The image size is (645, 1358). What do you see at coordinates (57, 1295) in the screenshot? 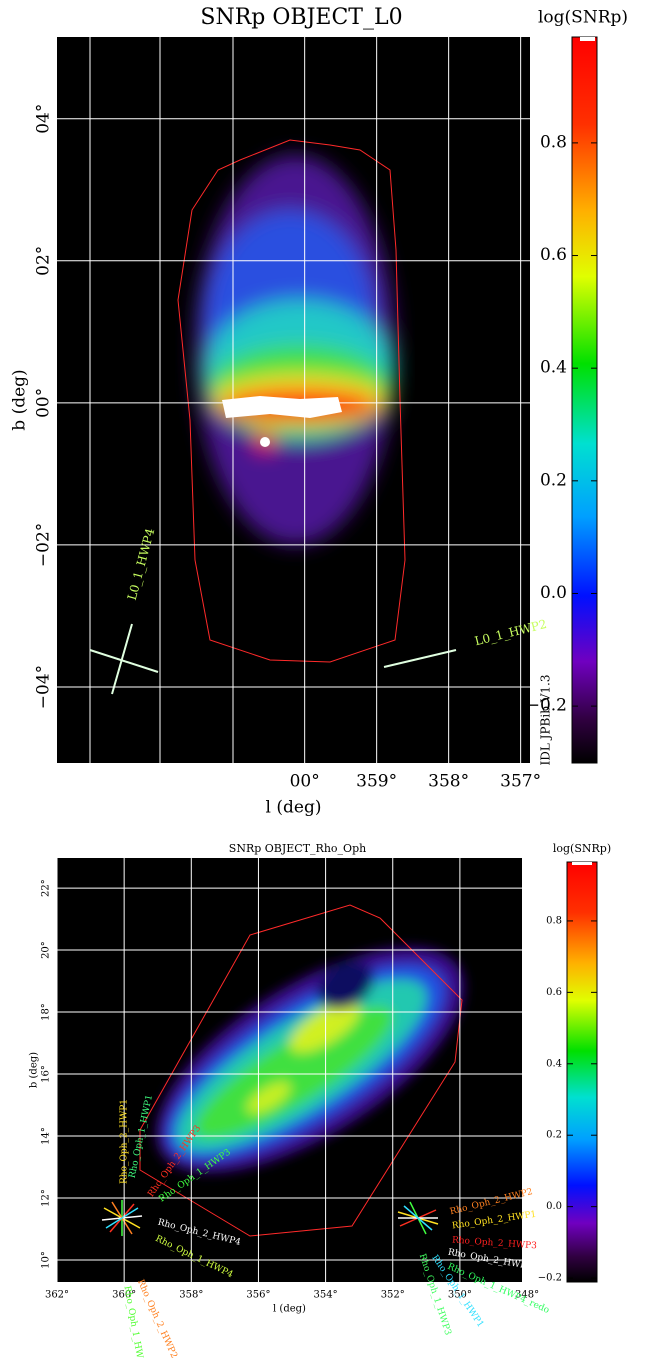
I see `x-tick-label: 362°` at bounding box center [57, 1295].